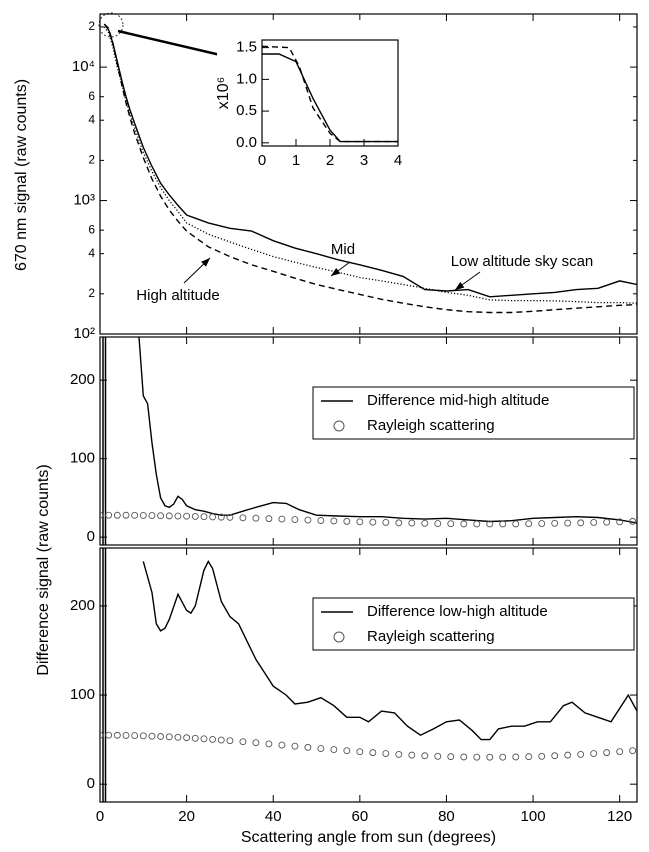  What do you see at coordinates (111, 25) in the screenshot?
I see `zoom-circle` at bounding box center [111, 25].